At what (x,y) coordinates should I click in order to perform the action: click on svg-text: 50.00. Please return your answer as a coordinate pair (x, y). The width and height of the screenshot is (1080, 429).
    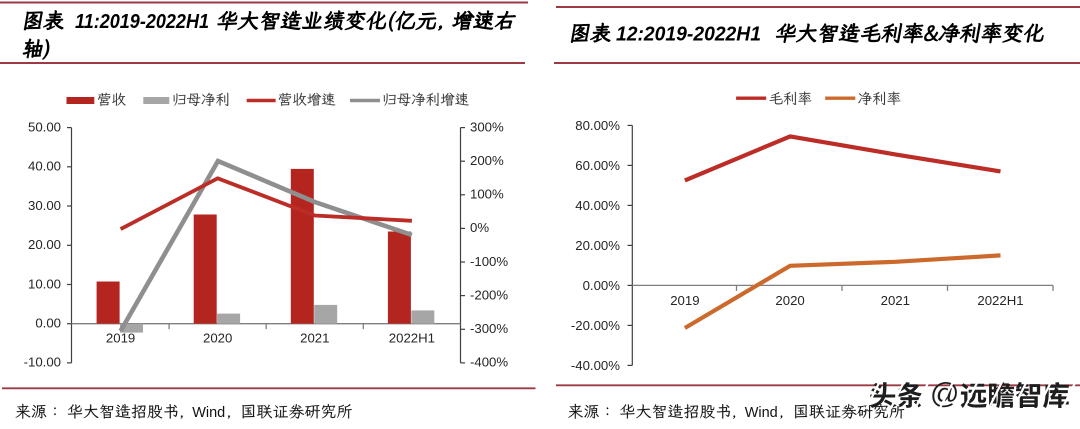
    Looking at the image, I should click on (44, 126).